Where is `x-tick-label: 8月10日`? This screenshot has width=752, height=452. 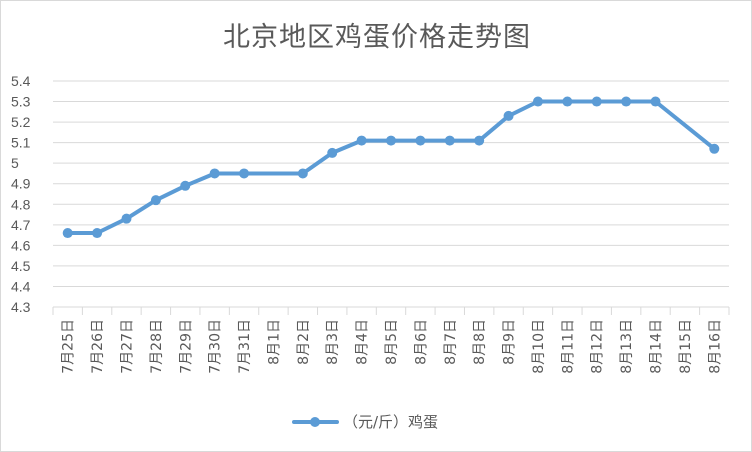 x-tick-label: 8月10日 is located at coordinates (539, 346).